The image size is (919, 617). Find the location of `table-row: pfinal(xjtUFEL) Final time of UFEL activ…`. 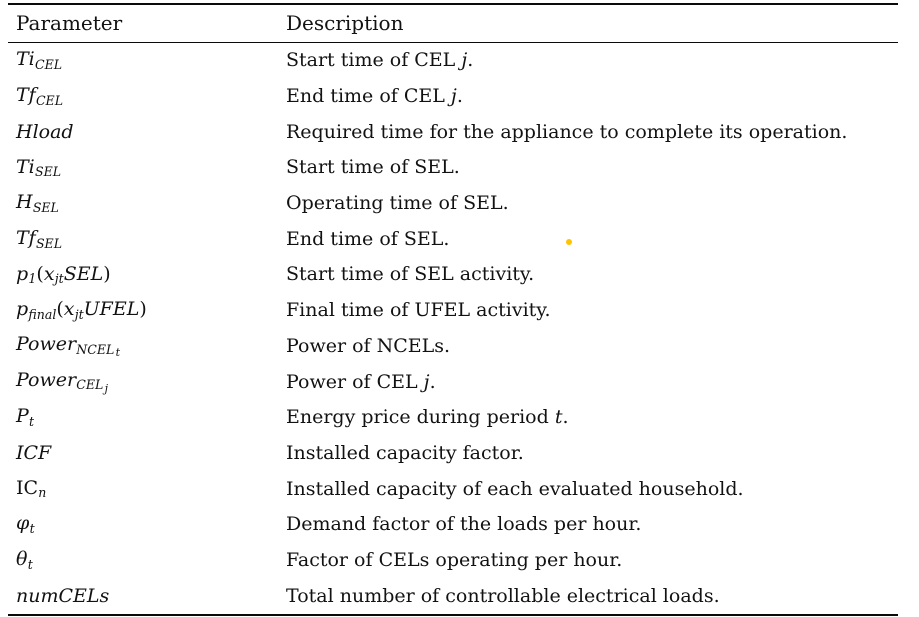

table-row: pfinal(xjtUFEL) Final time of UFEL activ… is located at coordinates (453, 310).